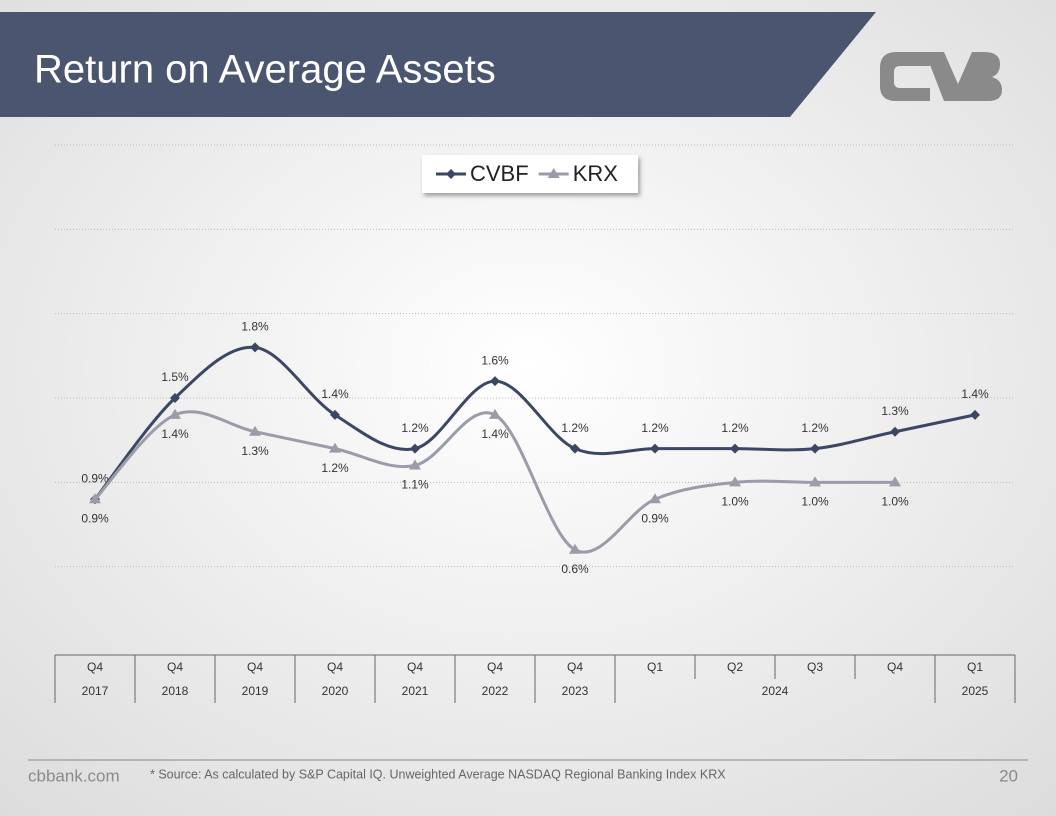  Describe the element at coordinates (74, 775) in the screenshot. I see `footer-site: cbbank.com` at that location.